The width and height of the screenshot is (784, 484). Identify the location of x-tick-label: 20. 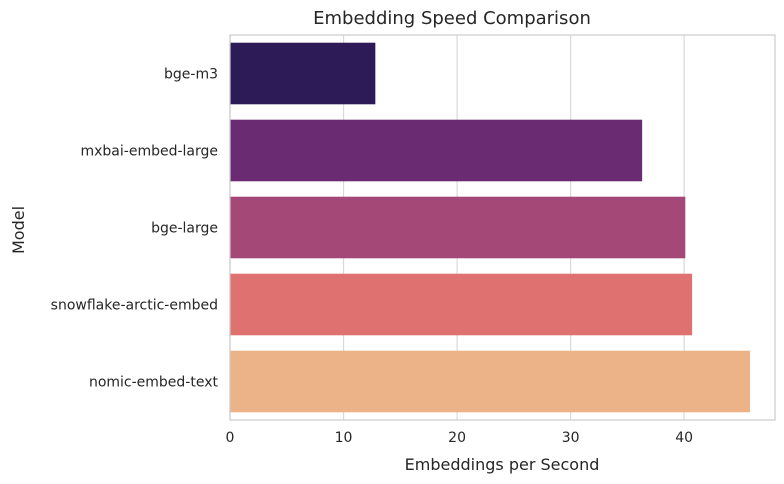
(457, 438).